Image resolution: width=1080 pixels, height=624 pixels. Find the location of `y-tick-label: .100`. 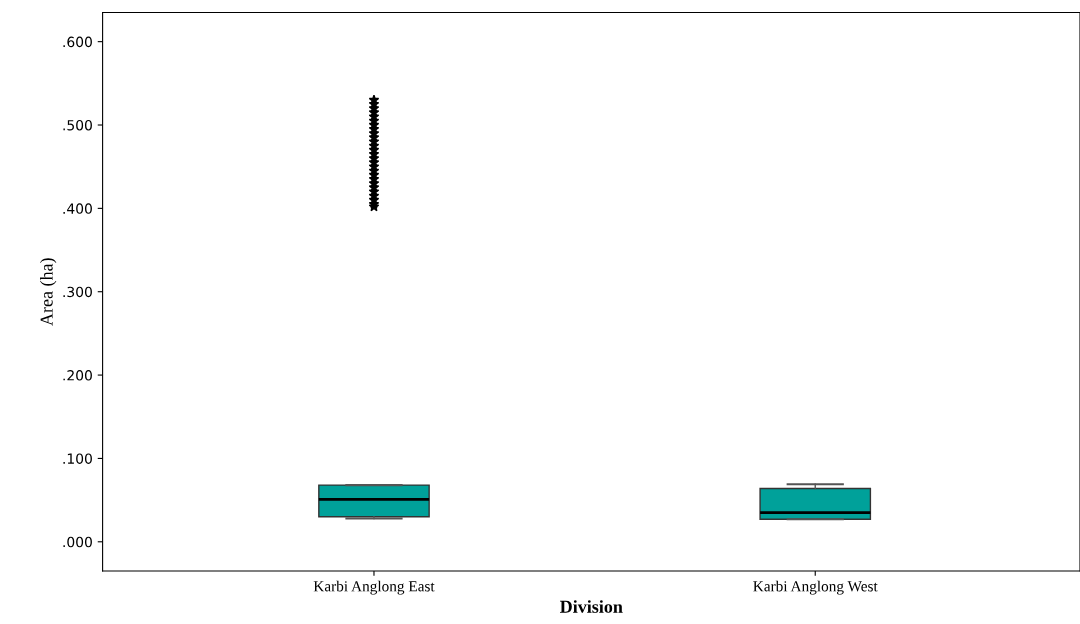

y-tick-label: .100 is located at coordinates (77, 458).